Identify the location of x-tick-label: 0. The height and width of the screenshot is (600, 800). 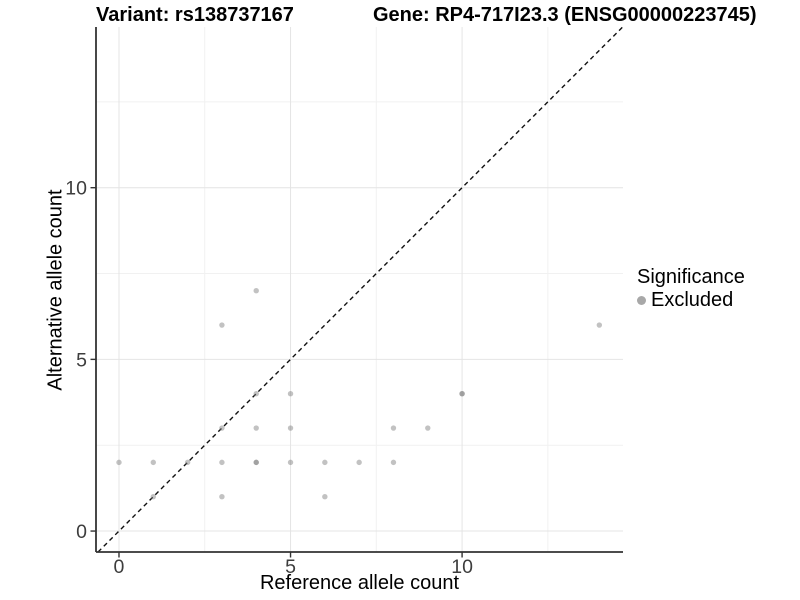
(119, 567).